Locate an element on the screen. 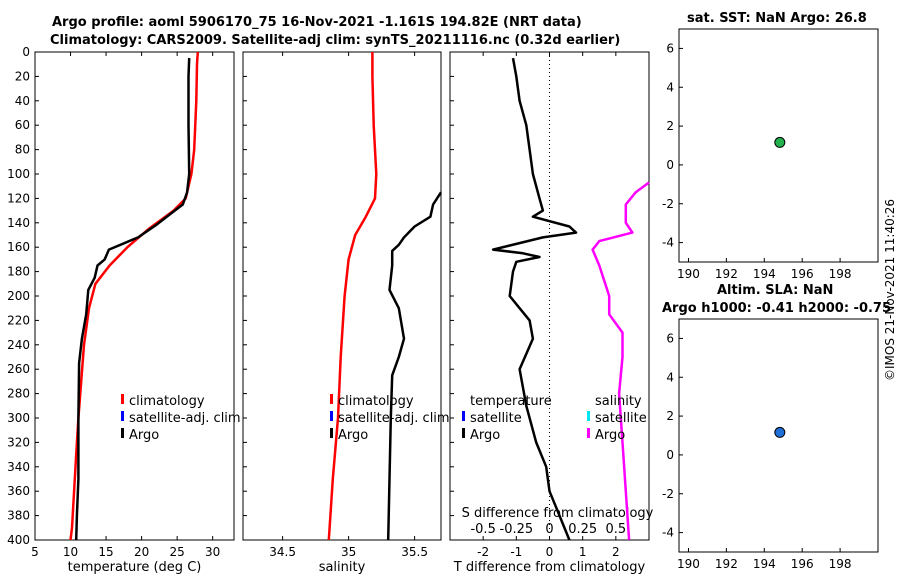 The height and width of the screenshot is (580, 900). depth-tick-label: 120 is located at coordinates (18, 198).